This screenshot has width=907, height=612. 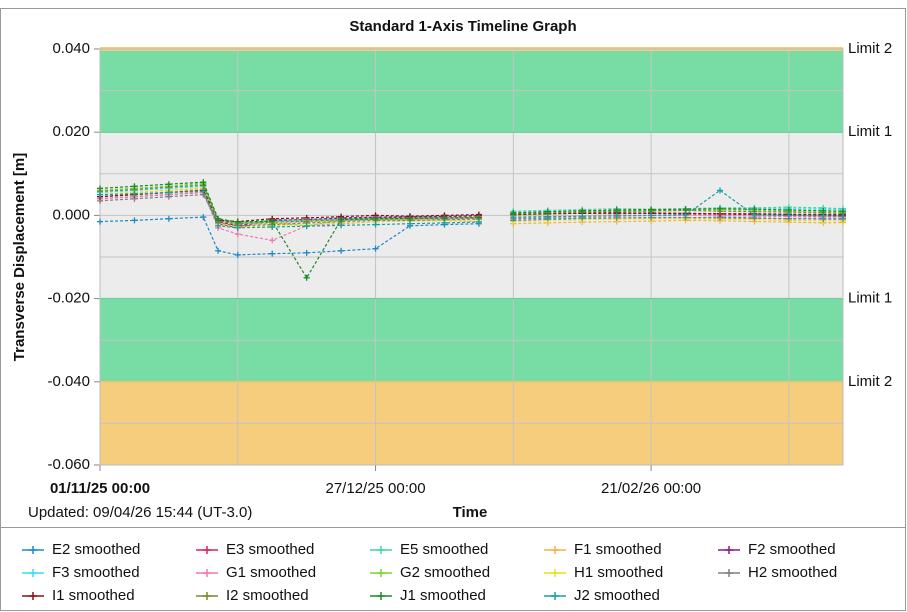 What do you see at coordinates (445, 572) in the screenshot?
I see `legend-label: G2 smoothed` at bounding box center [445, 572].